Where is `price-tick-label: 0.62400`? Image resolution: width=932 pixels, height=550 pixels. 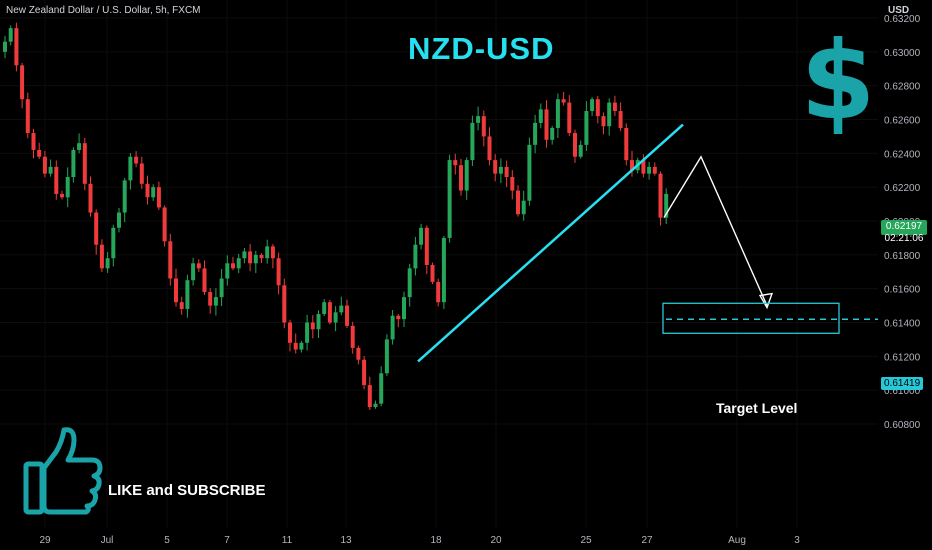 price-tick-label: 0.62400 is located at coordinates (902, 154).